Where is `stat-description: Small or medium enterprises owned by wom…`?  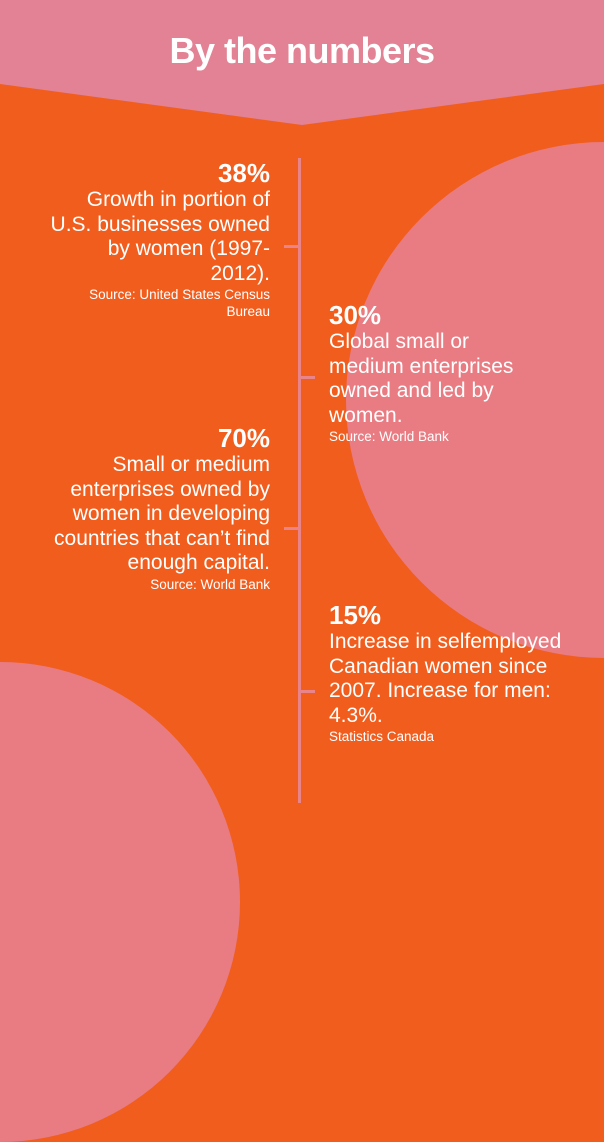
stat-description: Small or medium enterprises owned by wom… is located at coordinates (162, 513).